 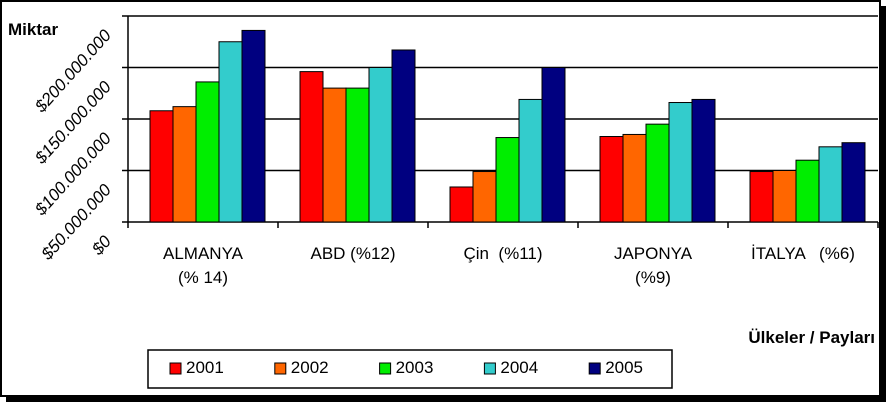 What do you see at coordinates (205, 367) in the screenshot?
I see `legend-label: 2001` at bounding box center [205, 367].